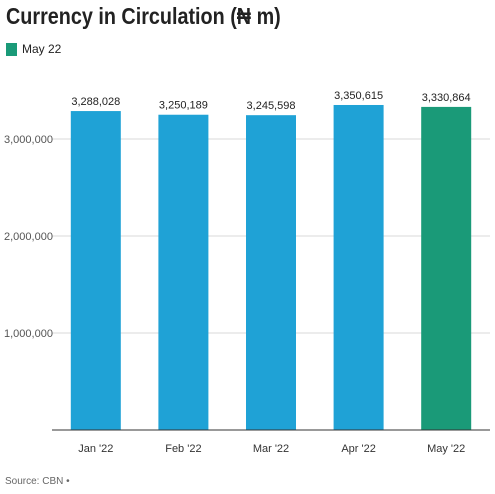  I want to click on data-label: 3,245,598, so click(271, 106).